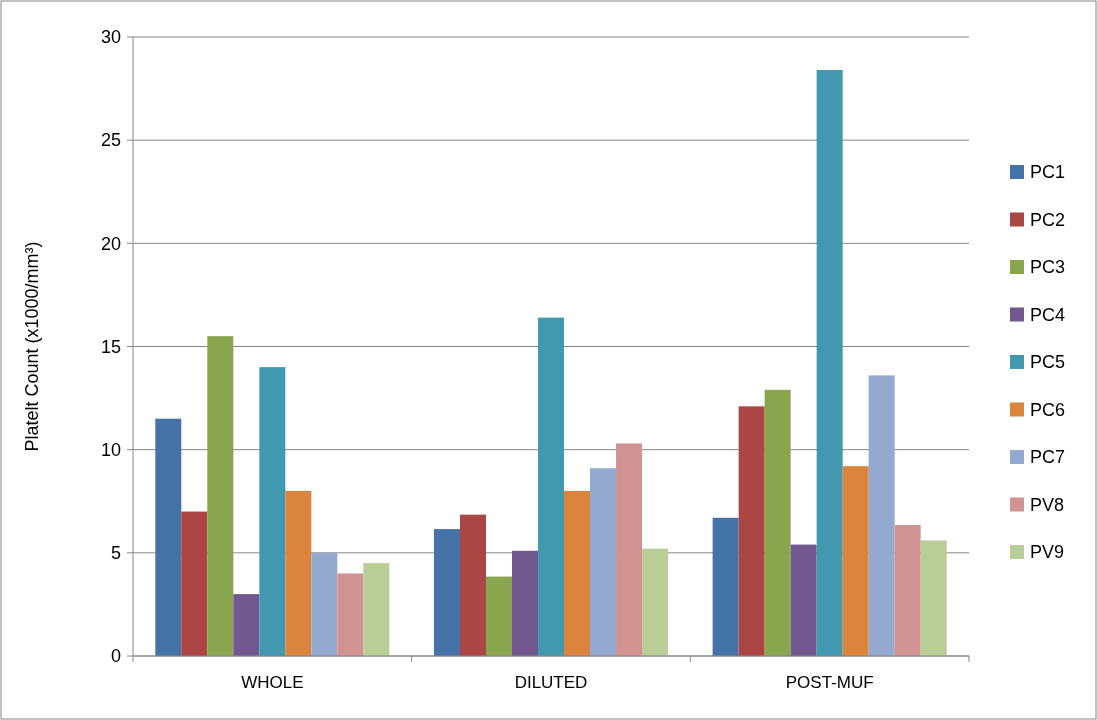 This screenshot has width=1097, height=720. I want to click on y-tick-label: 5, so click(115, 553).